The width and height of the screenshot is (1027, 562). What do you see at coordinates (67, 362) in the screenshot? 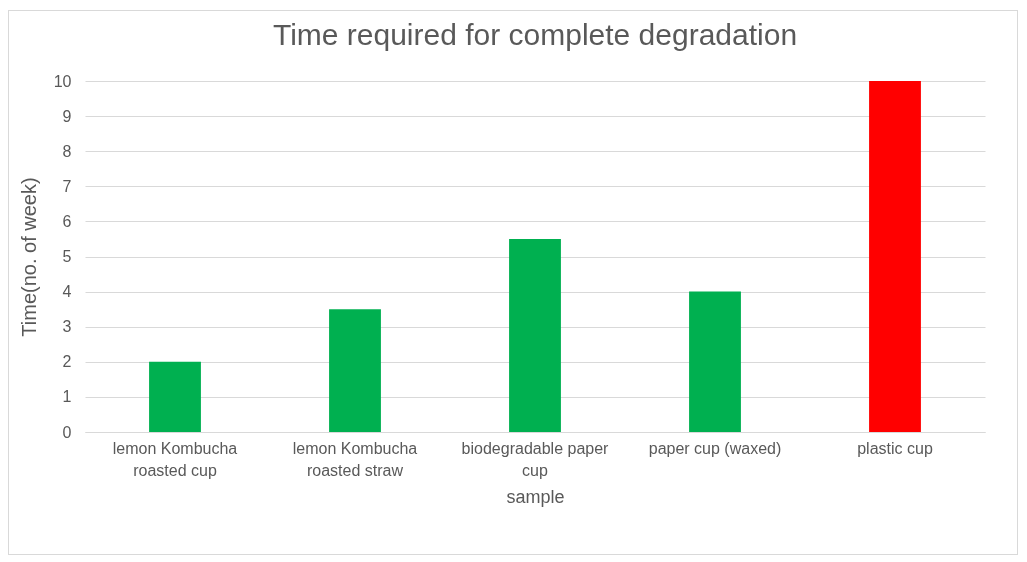
I see `y-tick-label: 2` at bounding box center [67, 362].